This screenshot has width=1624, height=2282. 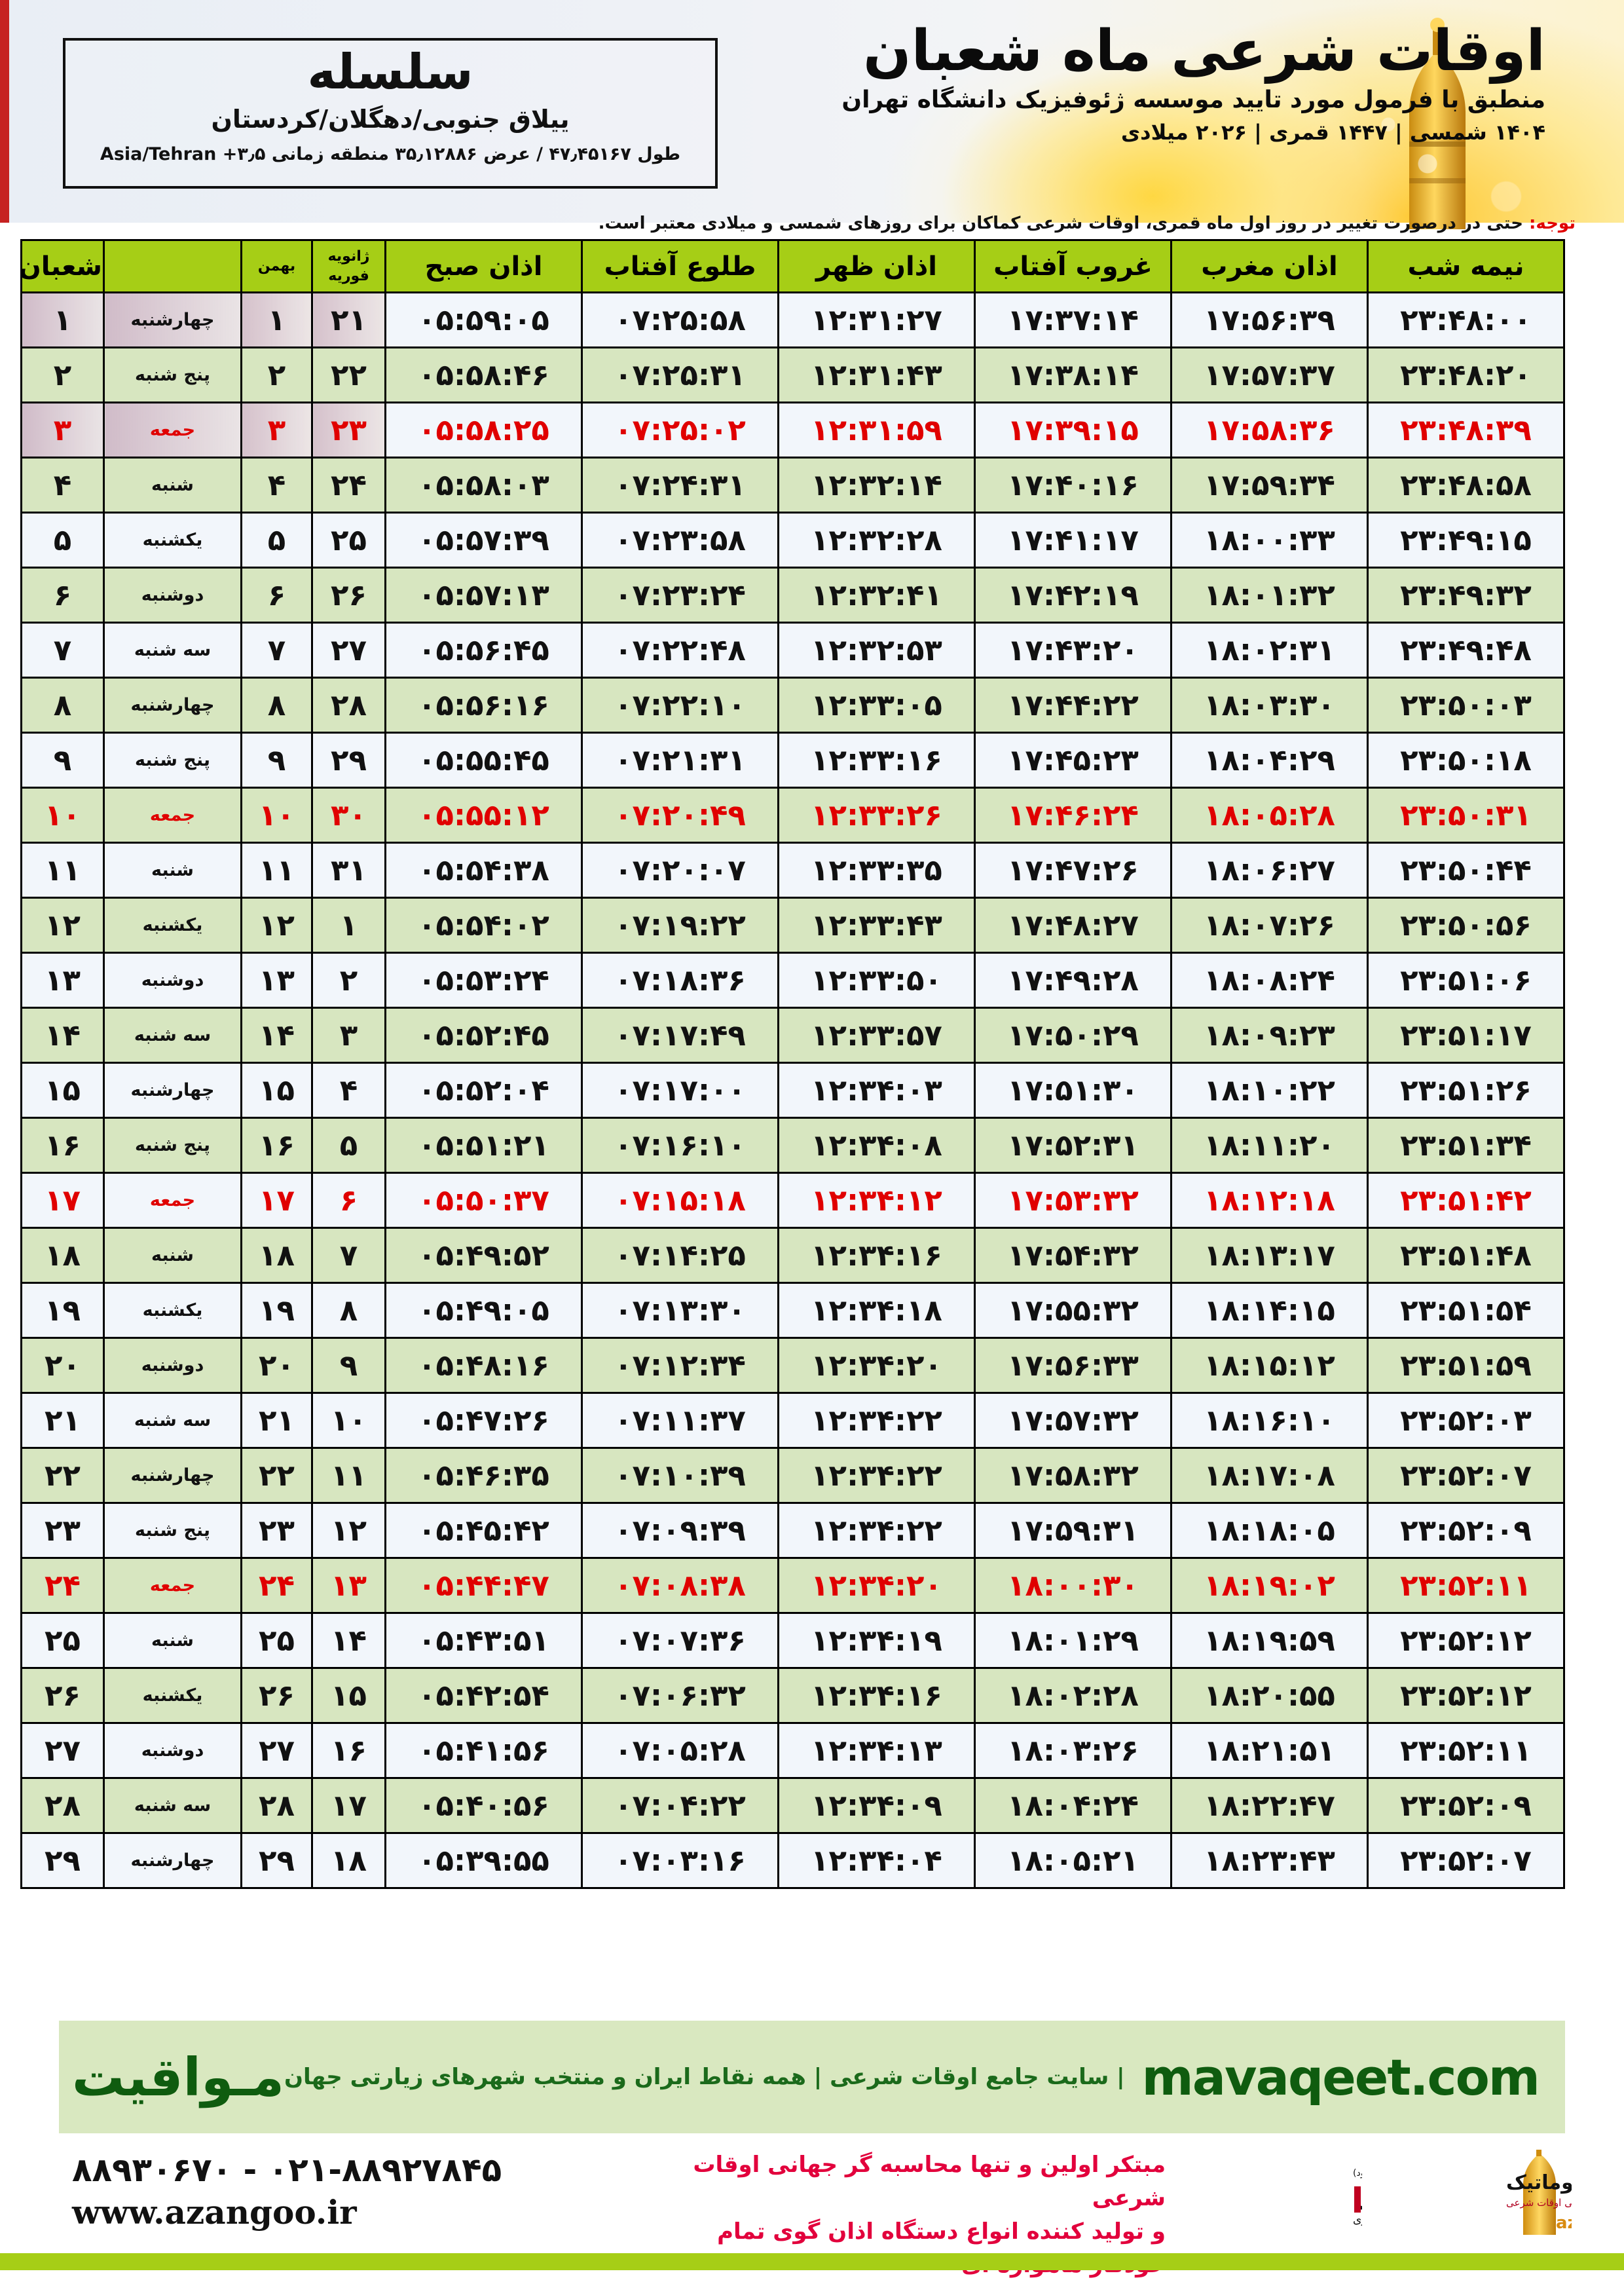 I want to click on col-header-gregorian: ژانویه فوریه, so click(x=348, y=266).